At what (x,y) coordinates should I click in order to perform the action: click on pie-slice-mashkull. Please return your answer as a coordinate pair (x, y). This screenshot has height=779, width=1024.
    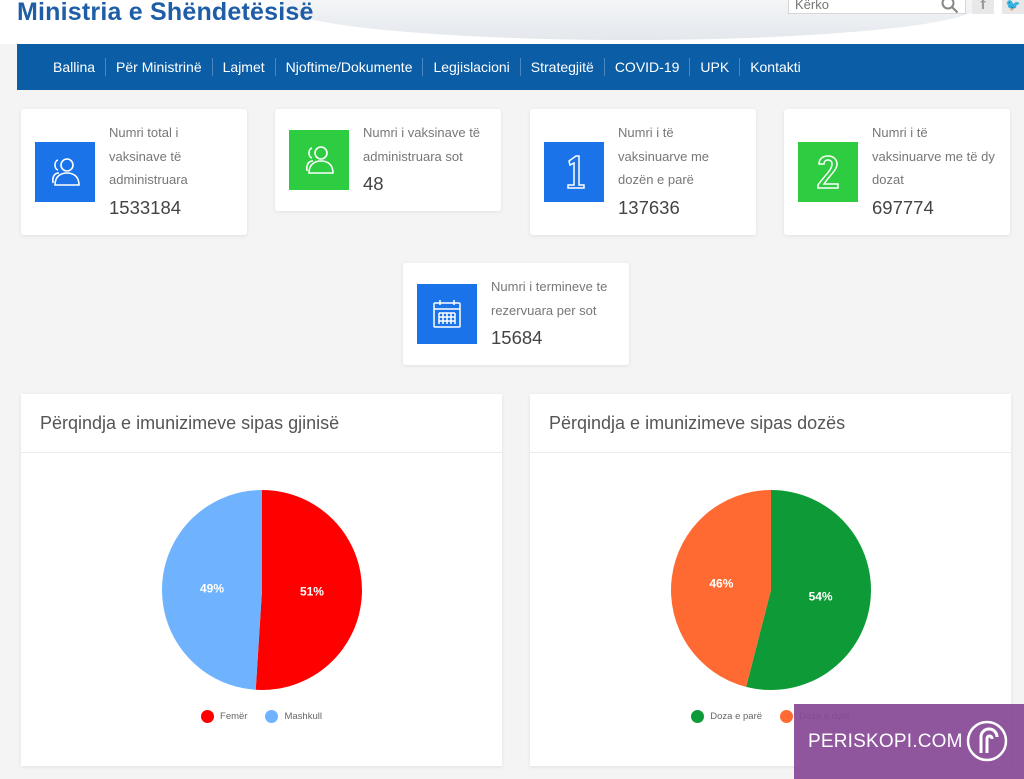
    Looking at the image, I should click on (212, 590).